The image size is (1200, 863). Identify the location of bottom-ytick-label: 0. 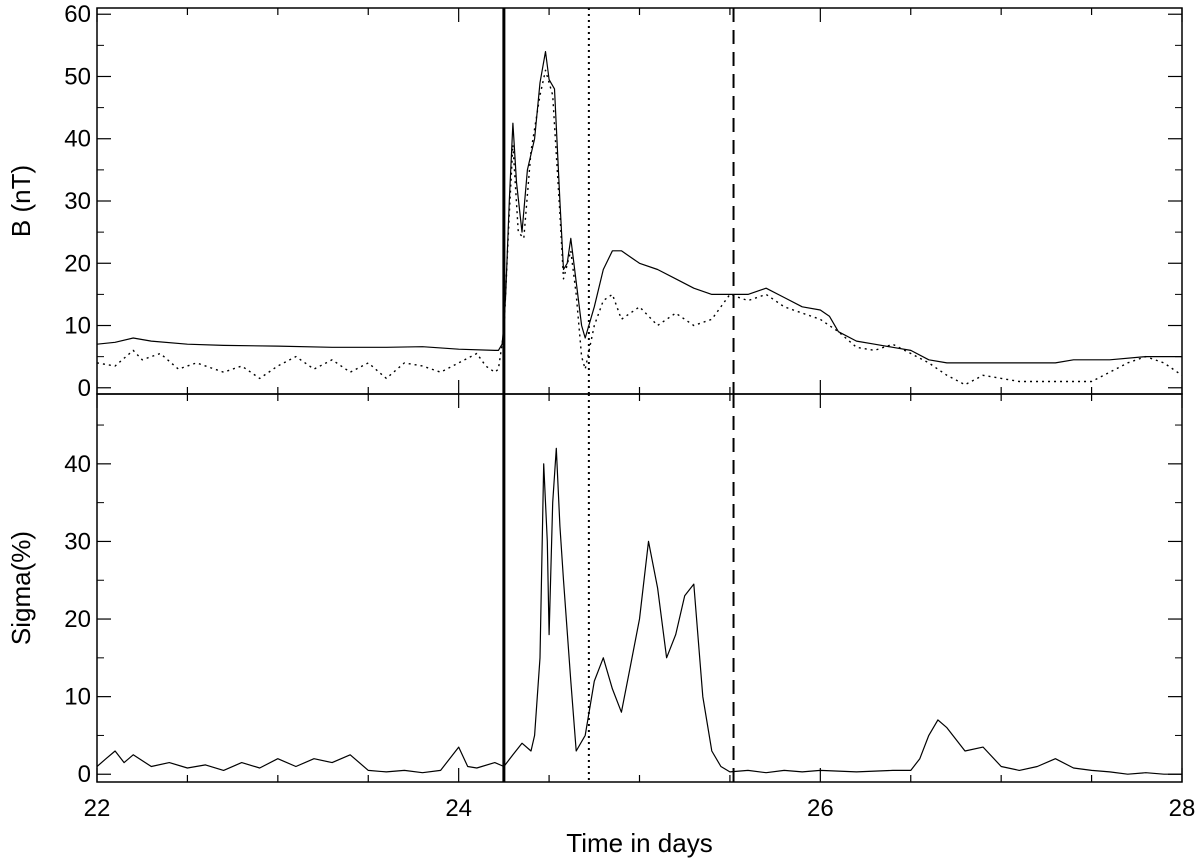
(84, 774).